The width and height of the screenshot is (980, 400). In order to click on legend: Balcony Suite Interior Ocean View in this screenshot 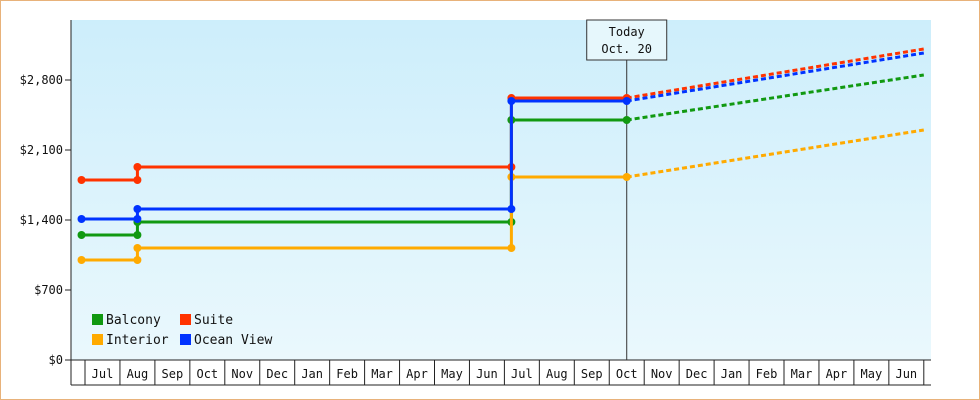, I will do `click(182, 330)`.